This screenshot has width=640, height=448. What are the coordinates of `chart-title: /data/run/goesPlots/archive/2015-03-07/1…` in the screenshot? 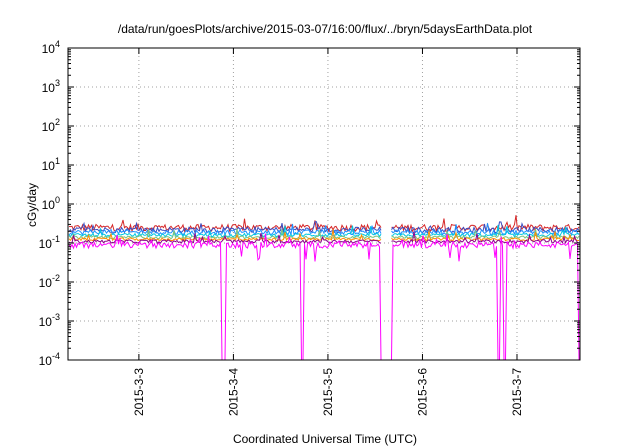 It's located at (325, 29).